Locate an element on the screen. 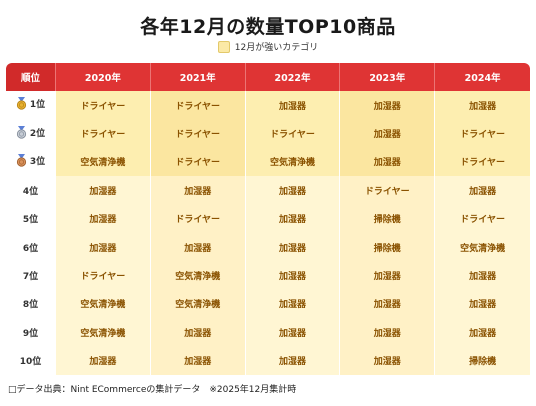 This screenshot has width=536, height=406. year-header: 2020年 is located at coordinates (103, 77).